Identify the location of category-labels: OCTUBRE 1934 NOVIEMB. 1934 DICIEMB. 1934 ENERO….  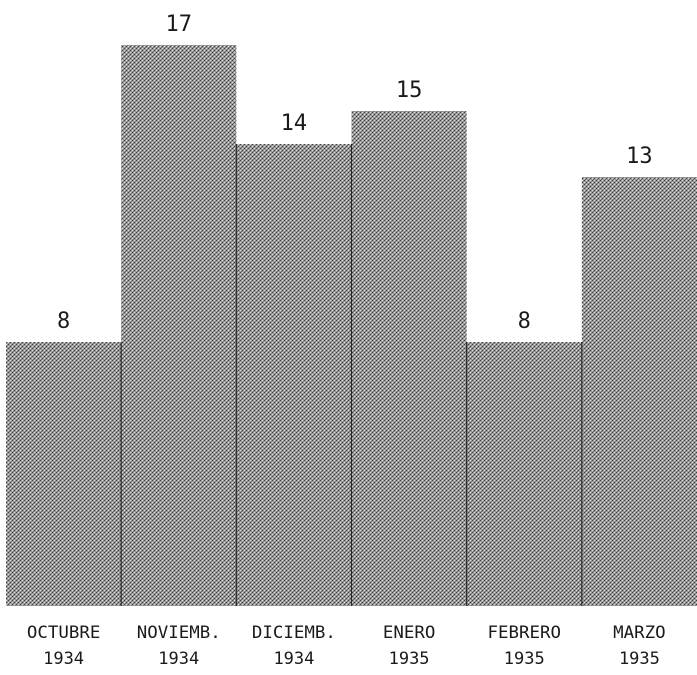
(346, 646).